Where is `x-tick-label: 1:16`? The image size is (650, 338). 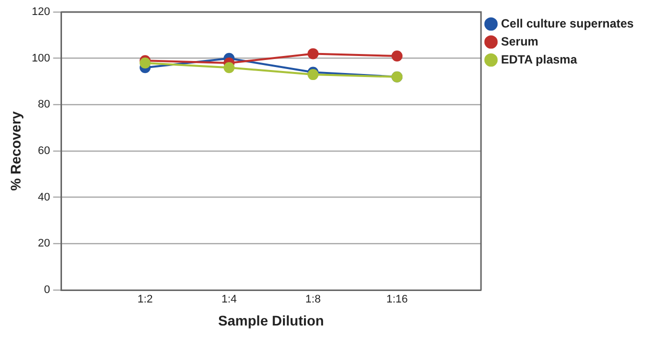 x-tick-label: 1:16 is located at coordinates (397, 300).